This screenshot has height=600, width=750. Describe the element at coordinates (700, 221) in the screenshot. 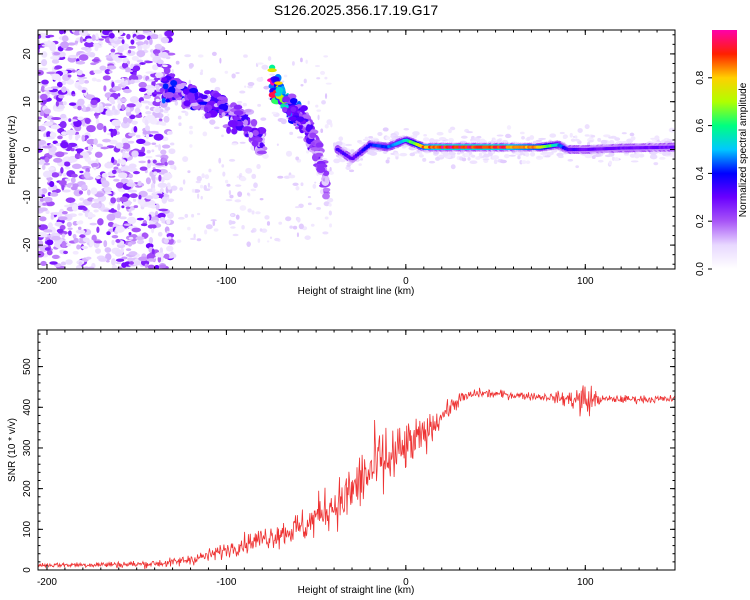

I see `colorbar-tick-label: 0.2` at that location.